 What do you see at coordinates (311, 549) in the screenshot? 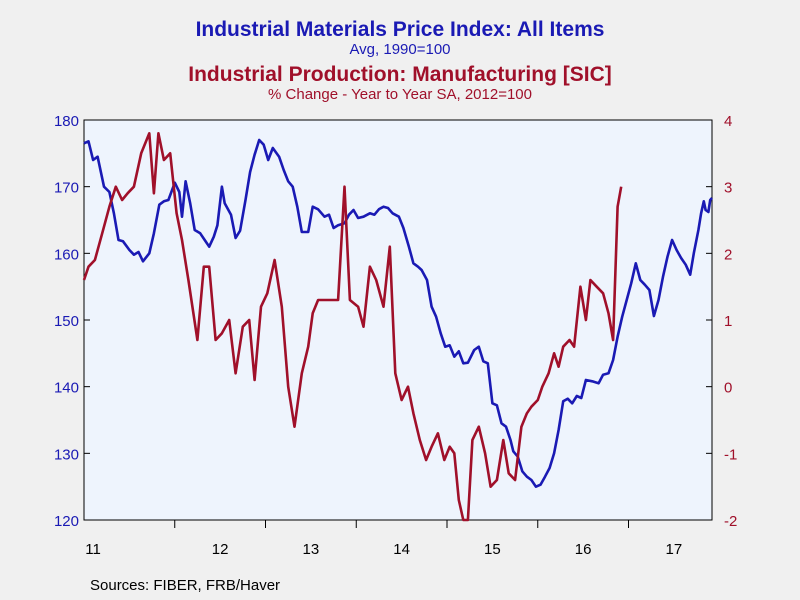
I see `x-tick-label: 13` at bounding box center [311, 549].